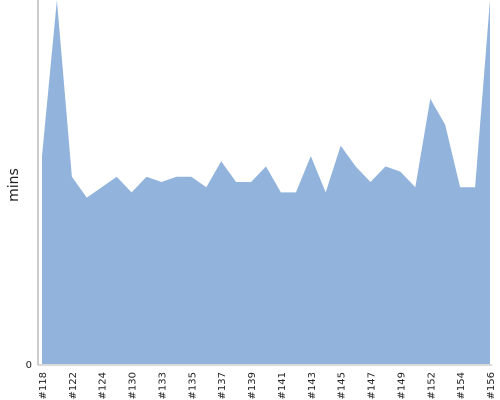 This screenshot has height=400, width=500. Describe the element at coordinates (342, 385) in the screenshot. I see `x-tick-label: #145` at that location.